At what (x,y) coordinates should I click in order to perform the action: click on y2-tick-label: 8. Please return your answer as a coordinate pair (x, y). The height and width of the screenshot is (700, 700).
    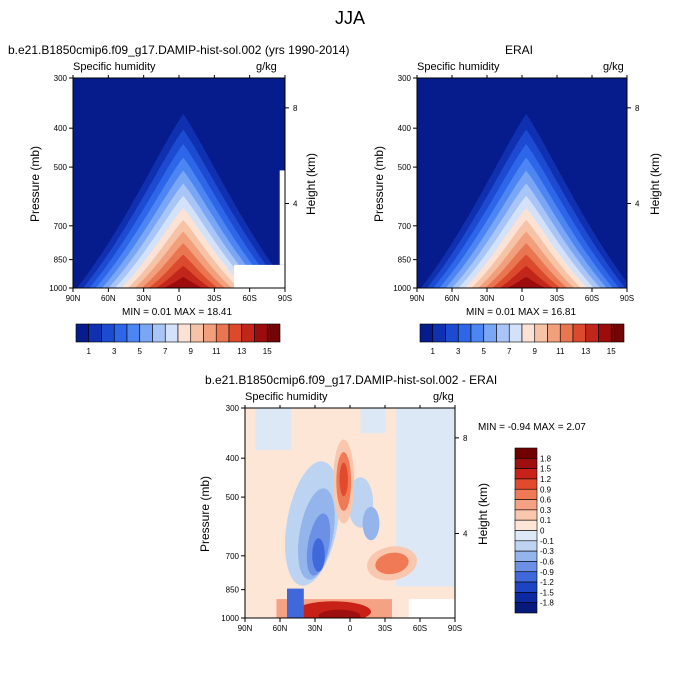
    Looking at the image, I should click on (637, 108).